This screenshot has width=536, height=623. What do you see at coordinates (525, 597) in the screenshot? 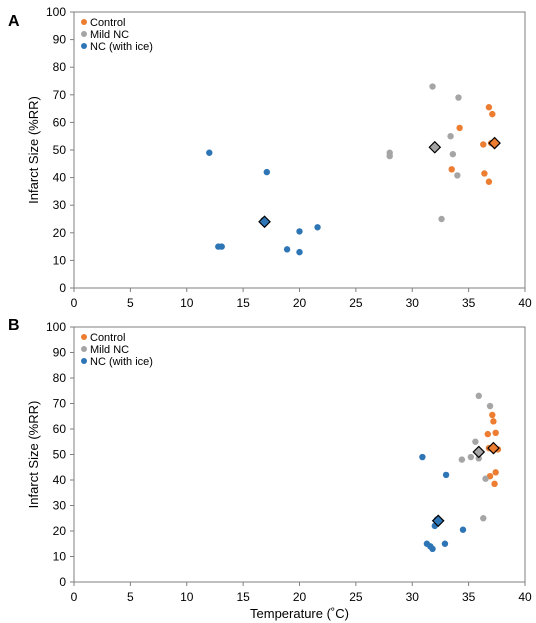
I see `x-tick-label: 40` at bounding box center [525, 597].